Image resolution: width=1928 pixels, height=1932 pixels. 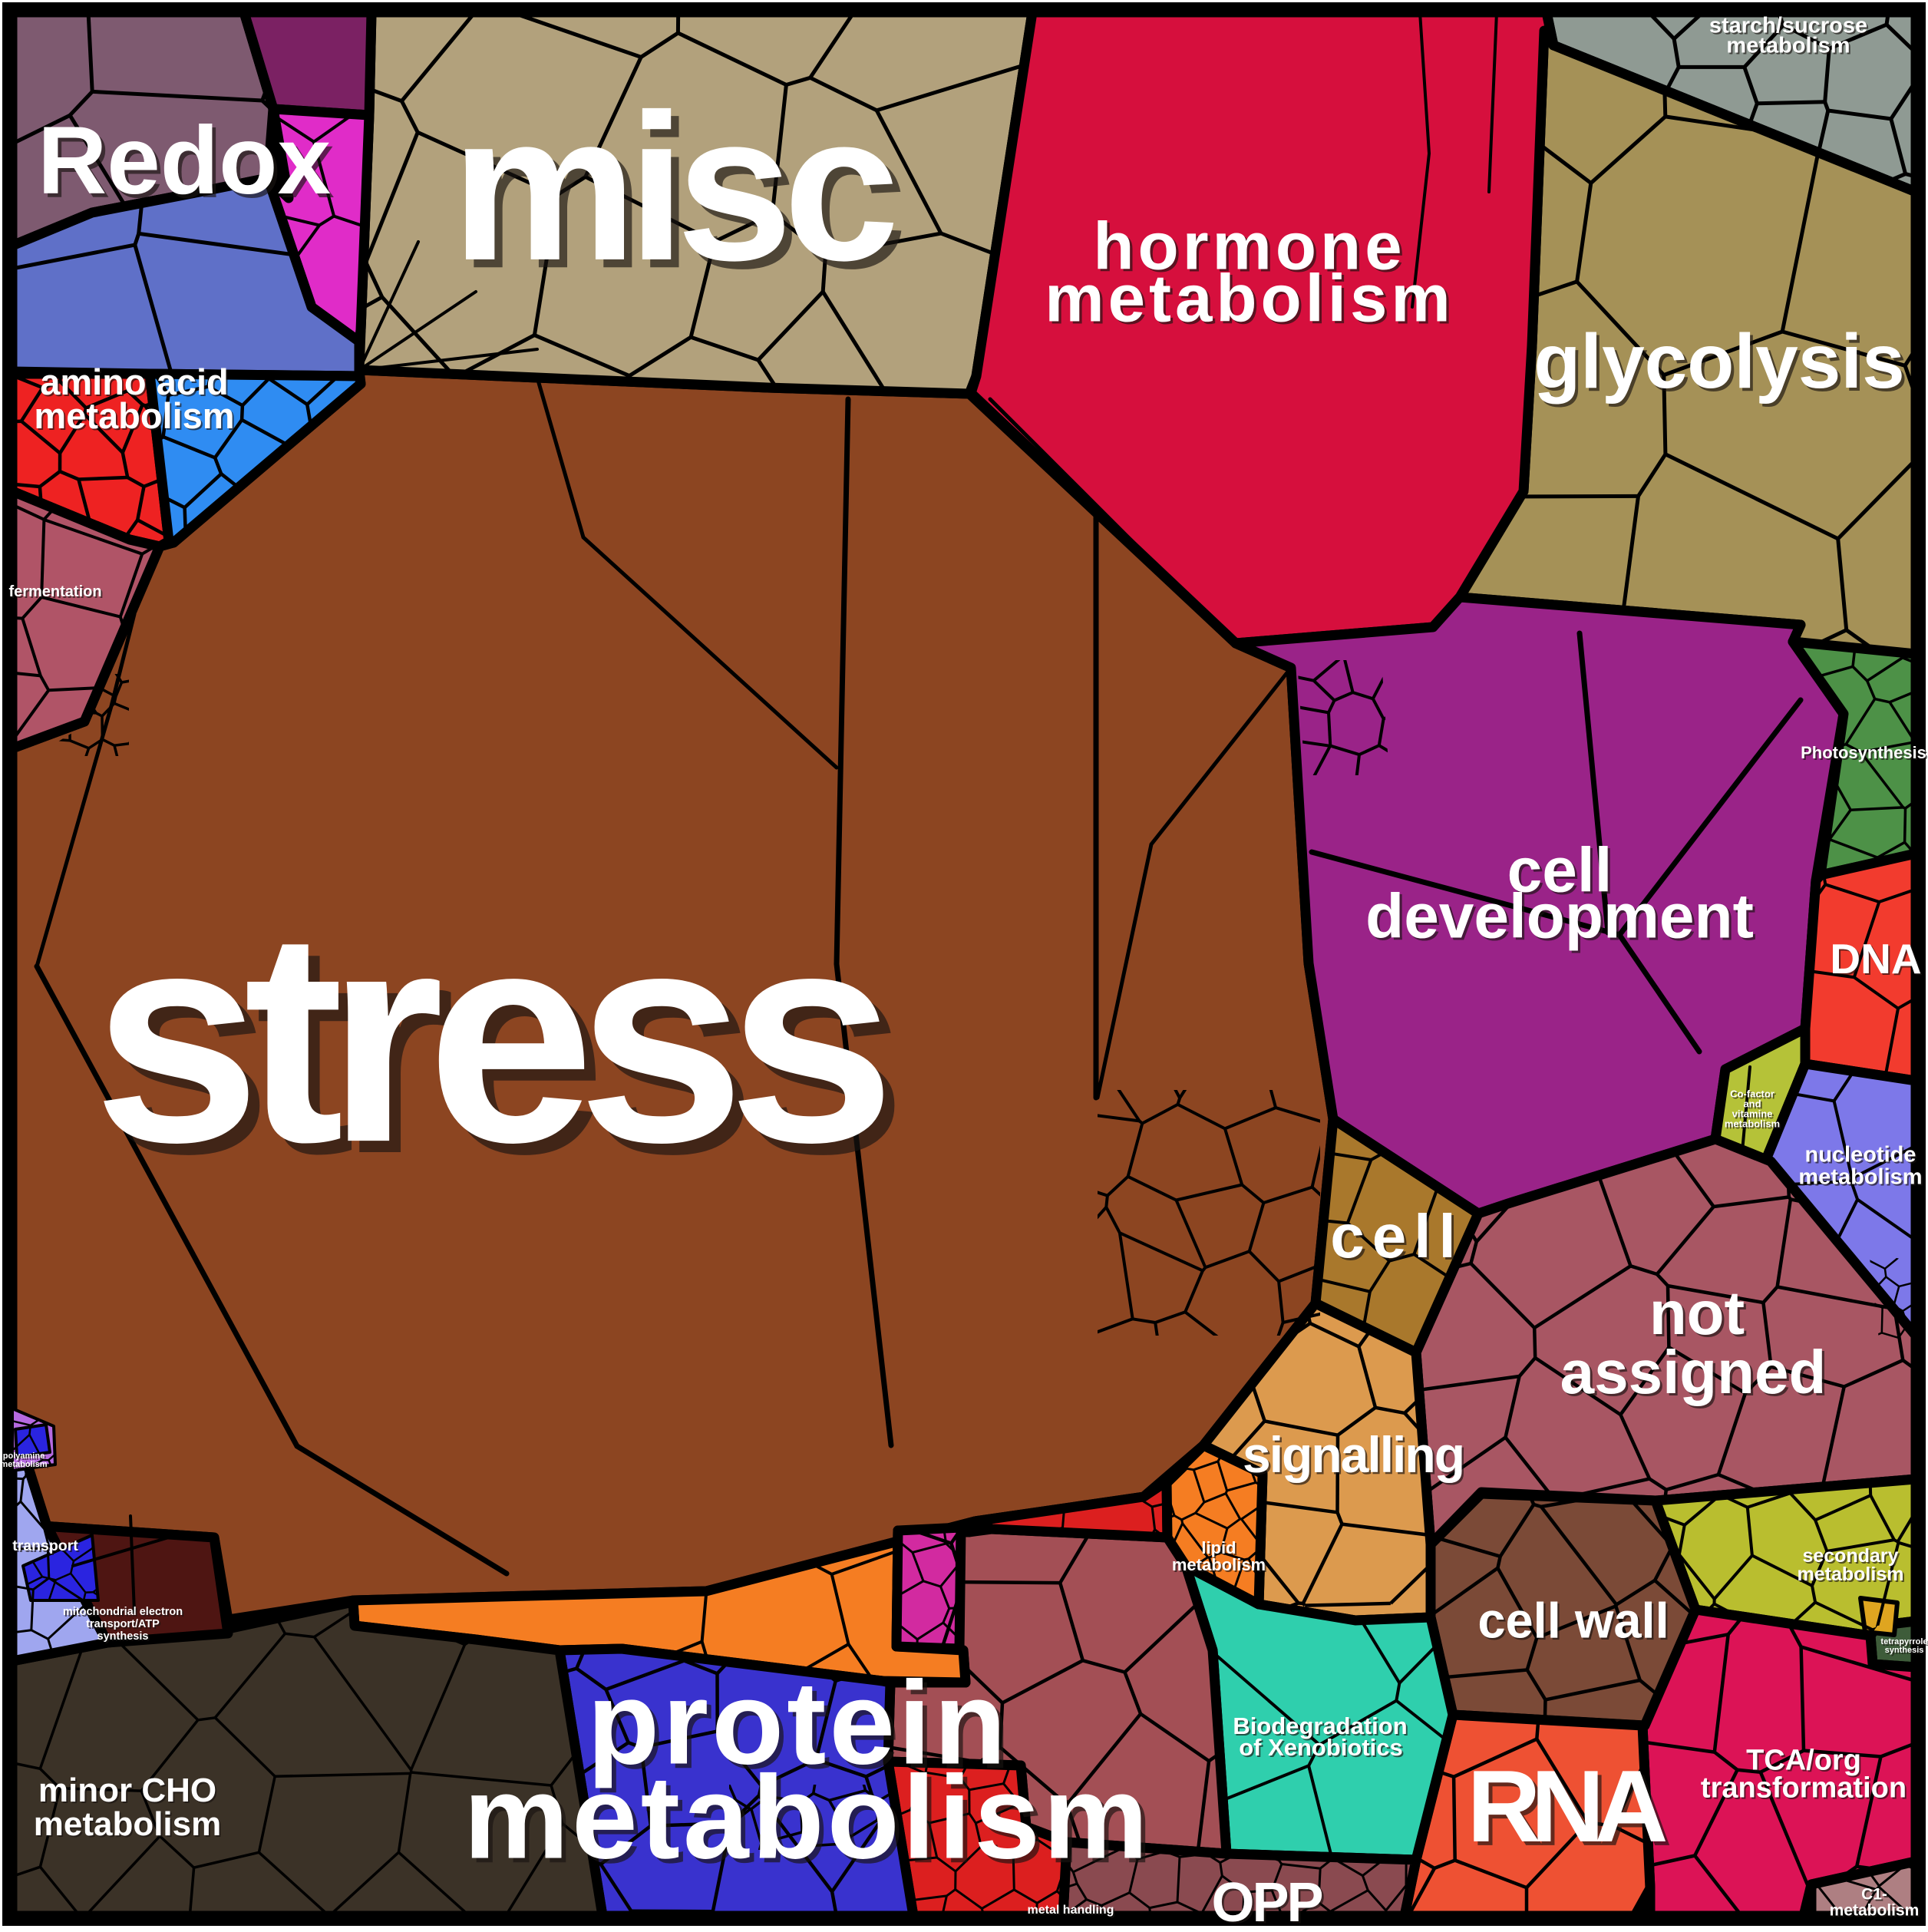 I want to click on svg-text: RNA, so click(x=1566, y=1807).